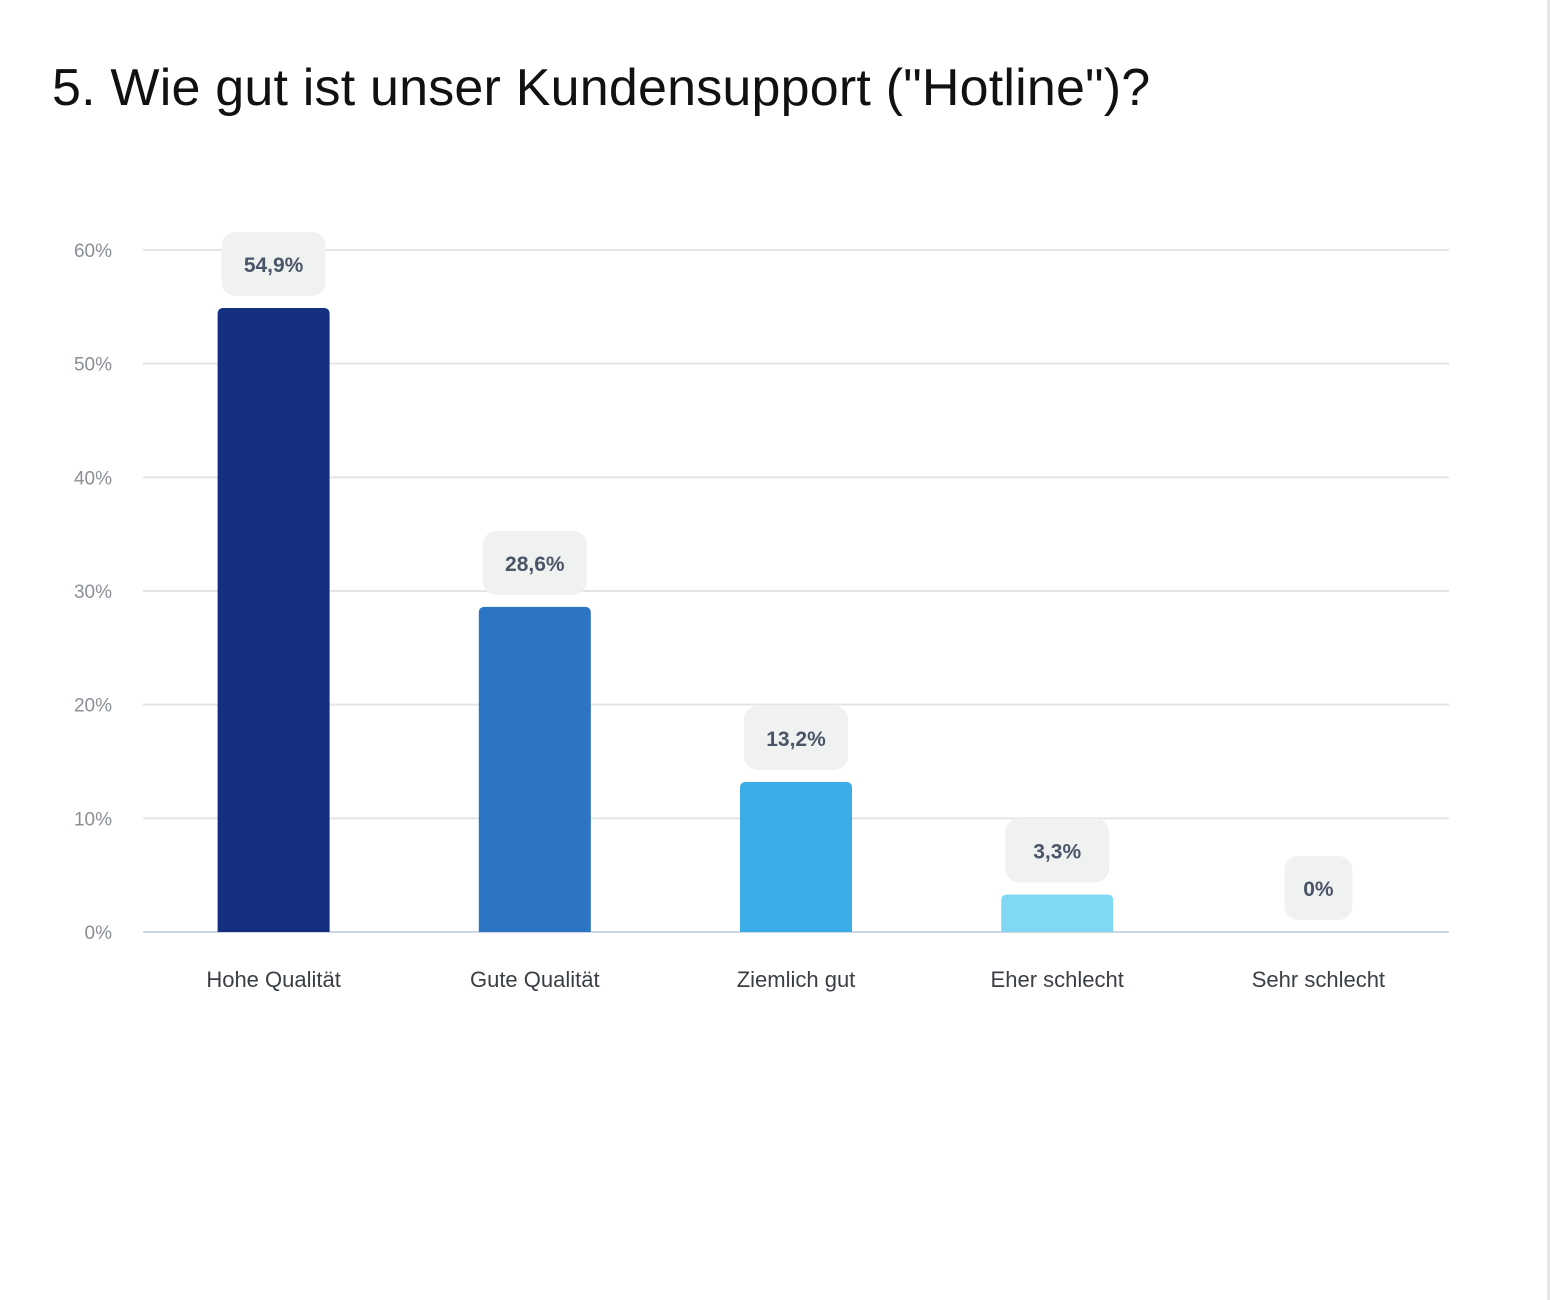 The width and height of the screenshot is (1550, 1300). I want to click on data-label: 54,9%, so click(274, 265).